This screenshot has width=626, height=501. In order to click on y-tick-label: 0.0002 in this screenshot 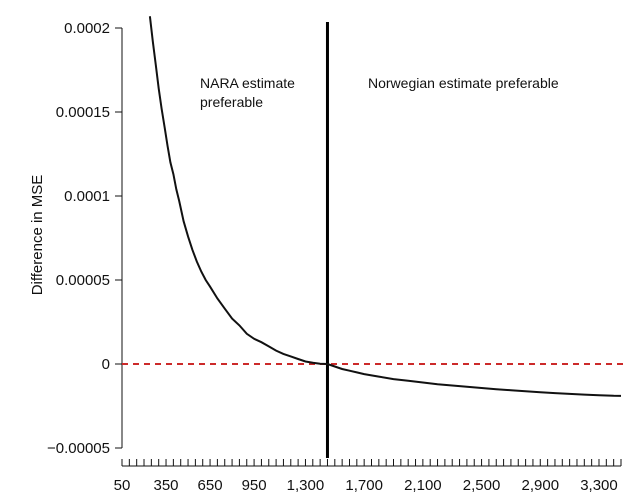, I will do `click(87, 28)`.